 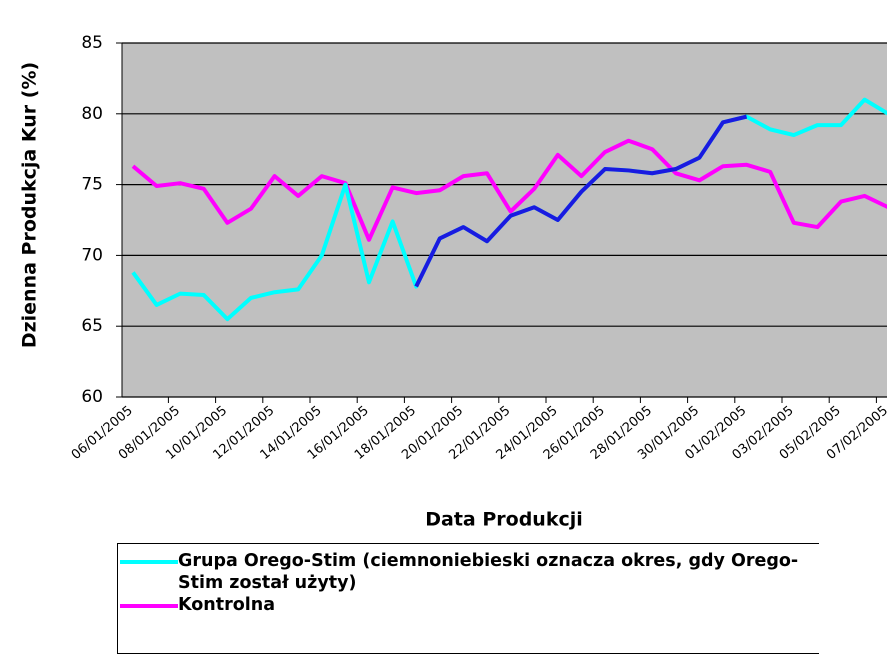 I want to click on y-tick-label: 85, so click(x=92, y=43).